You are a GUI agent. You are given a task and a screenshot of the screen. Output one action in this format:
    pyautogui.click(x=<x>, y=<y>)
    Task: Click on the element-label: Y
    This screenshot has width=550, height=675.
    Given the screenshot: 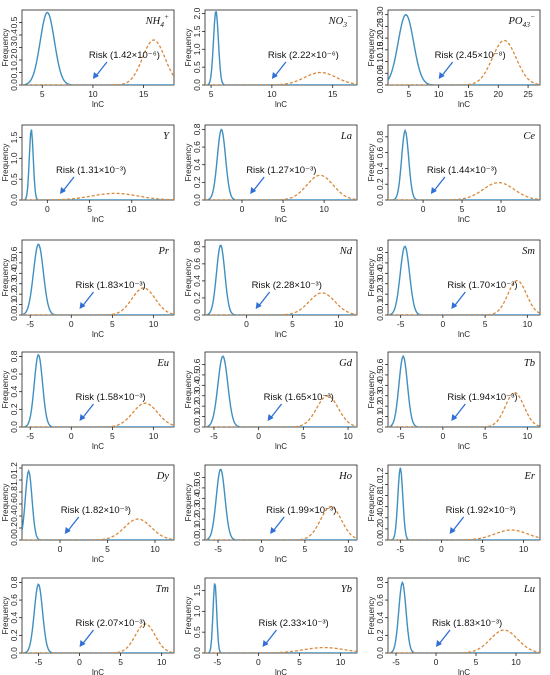 What is the action you would take?
    pyautogui.click(x=166, y=136)
    